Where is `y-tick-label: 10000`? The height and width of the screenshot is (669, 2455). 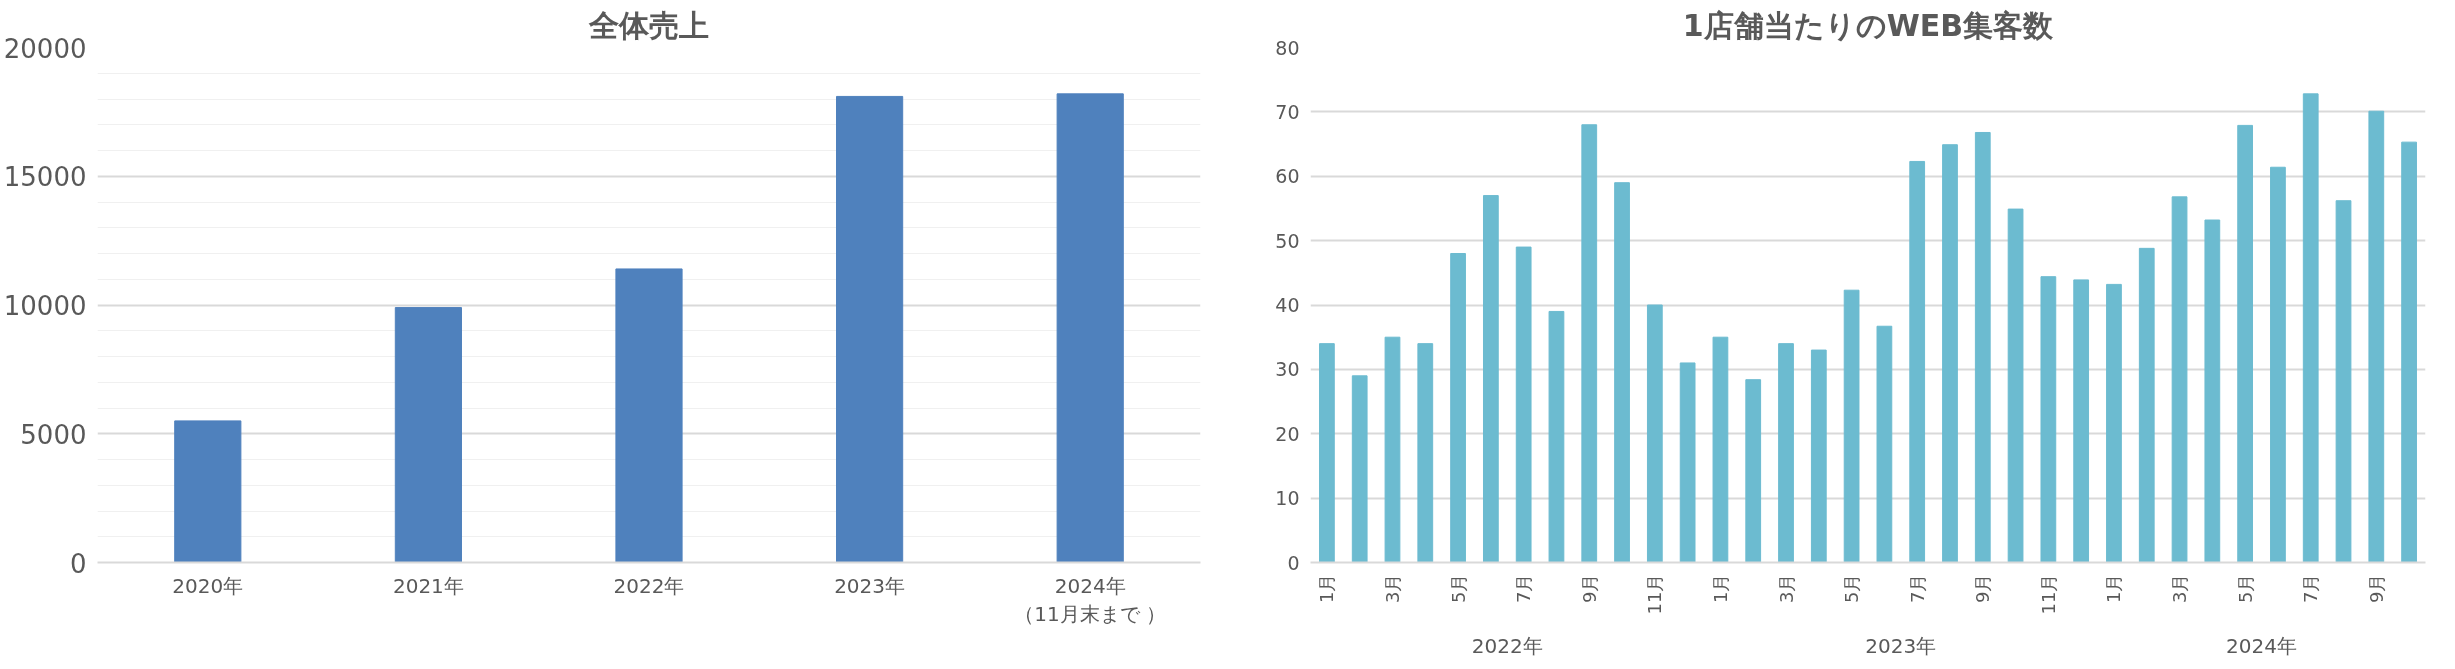
y-tick-label: 10000 is located at coordinates (45, 306).